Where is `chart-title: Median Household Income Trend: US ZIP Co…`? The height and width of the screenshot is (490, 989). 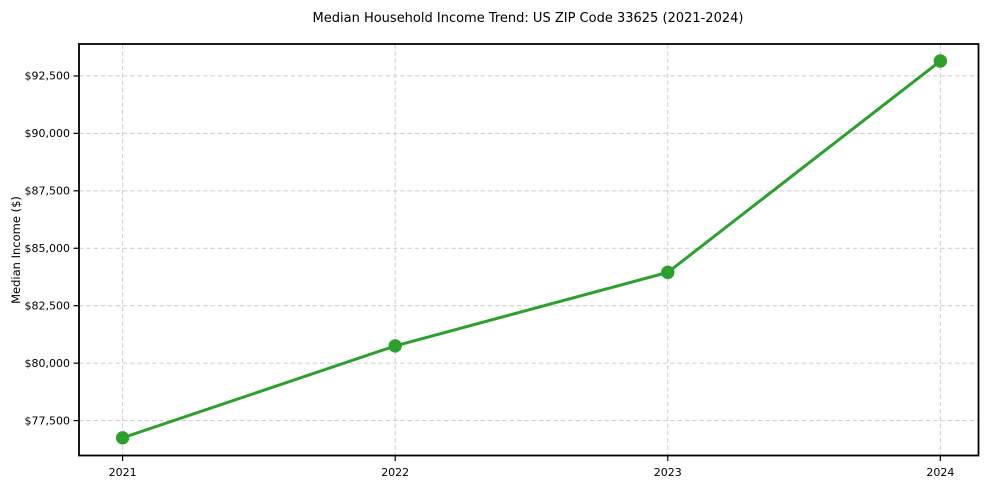
chart-title: Median Household Income Trend: US ZIP Co… is located at coordinates (528, 18).